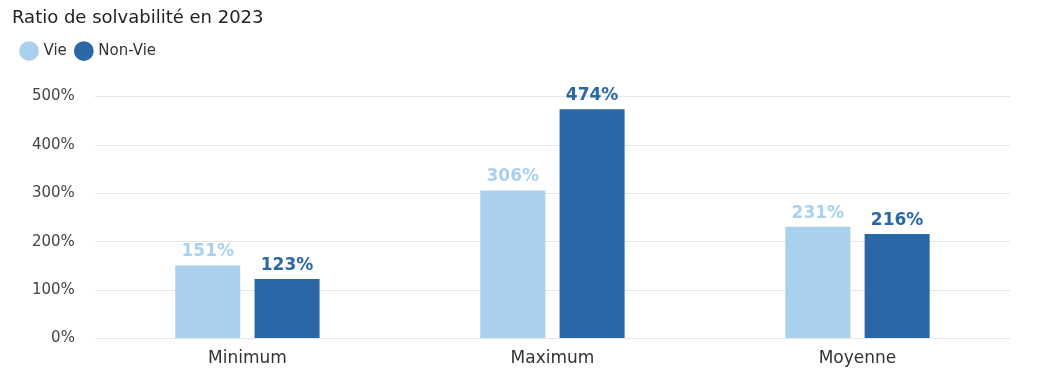  Describe the element at coordinates (592, 94) in the screenshot. I see `data-label: 474%` at that location.